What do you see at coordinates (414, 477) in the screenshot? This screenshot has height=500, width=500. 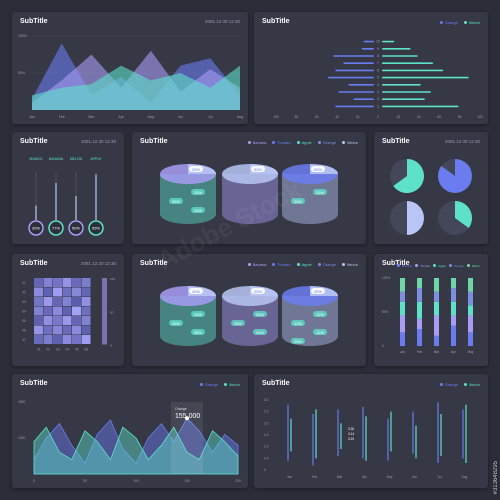 I see `x-tick-label: Jun` at bounding box center [414, 477].